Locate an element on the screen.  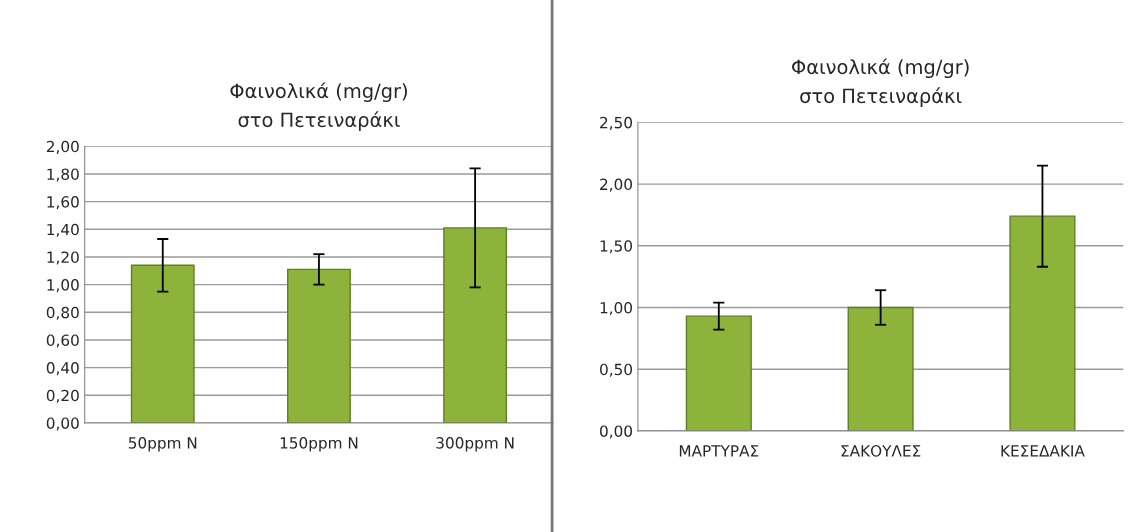
x-tick-label: ΚΕΣΕΔΑΚΙΑ is located at coordinates (1043, 451).